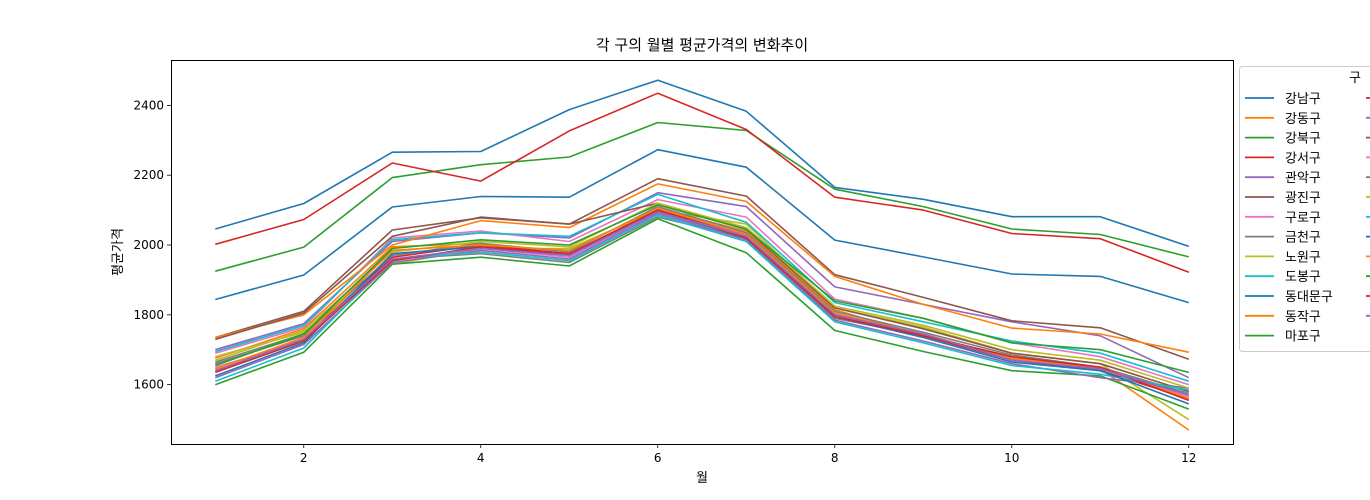  What do you see at coordinates (1303, 277) in the screenshot?
I see `legend-label: 도봉구` at bounding box center [1303, 277].